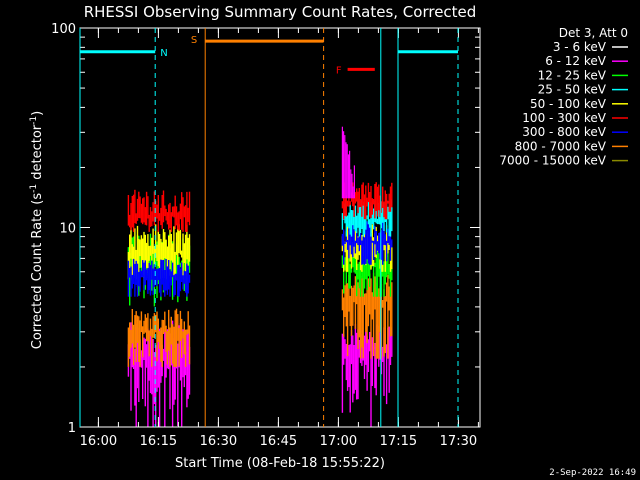 Image resolution: width=640 pixels, height=480 pixels. Describe the element at coordinates (348, 162) in the screenshot. I see `data-spike` at that location.